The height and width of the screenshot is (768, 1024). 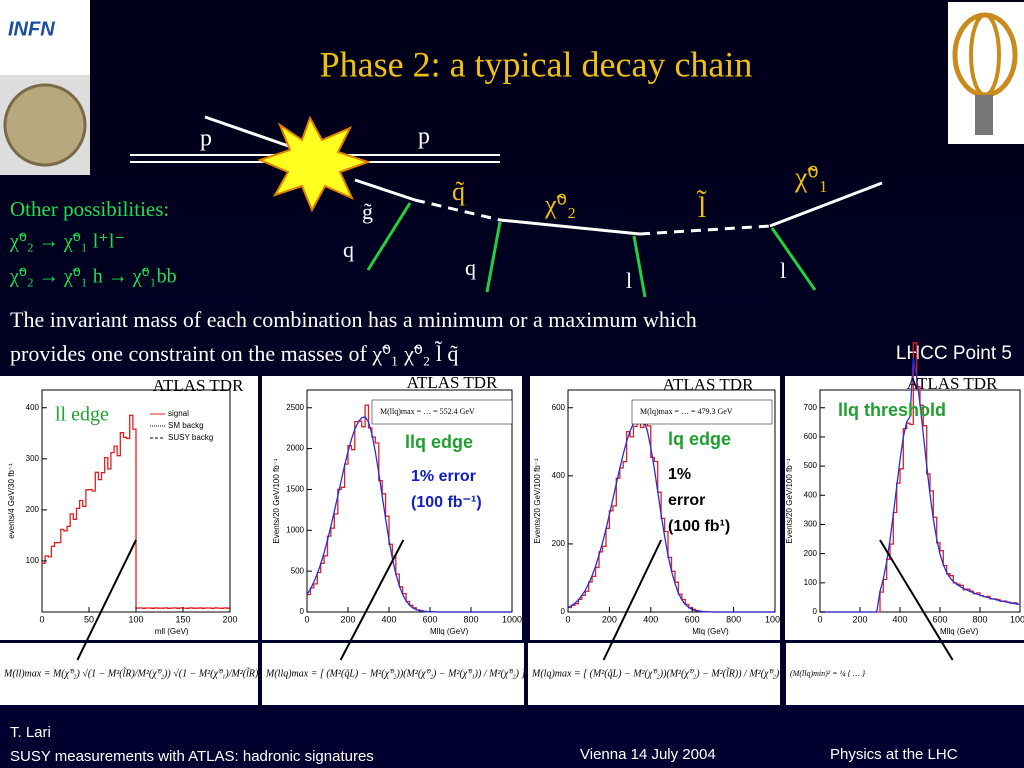 I want to click on x-tick-label: 800, so click(x=470, y=619).